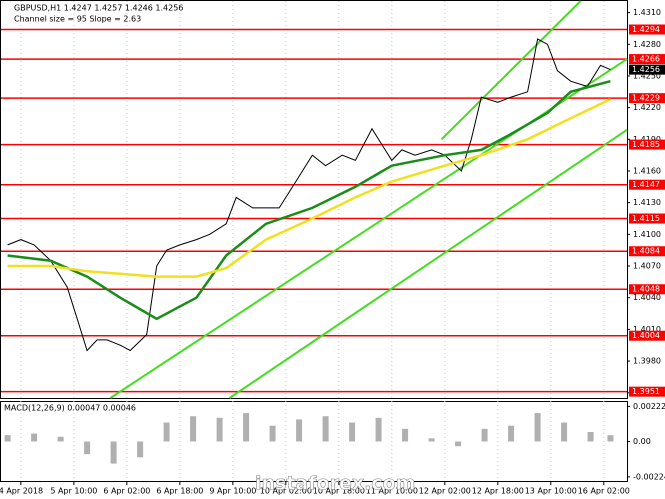  Describe the element at coordinates (647, 234) in the screenshot. I see `y-tick-label: 1.4100` at that location.